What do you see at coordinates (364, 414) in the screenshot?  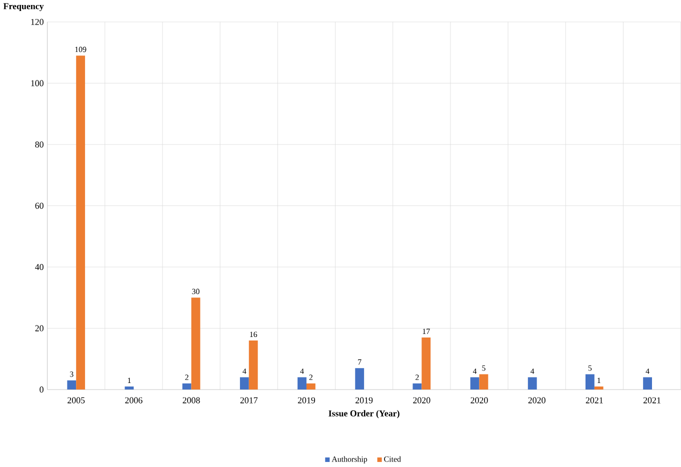 I see `x-axis-title: Issue Order (Year)` at bounding box center [364, 414].